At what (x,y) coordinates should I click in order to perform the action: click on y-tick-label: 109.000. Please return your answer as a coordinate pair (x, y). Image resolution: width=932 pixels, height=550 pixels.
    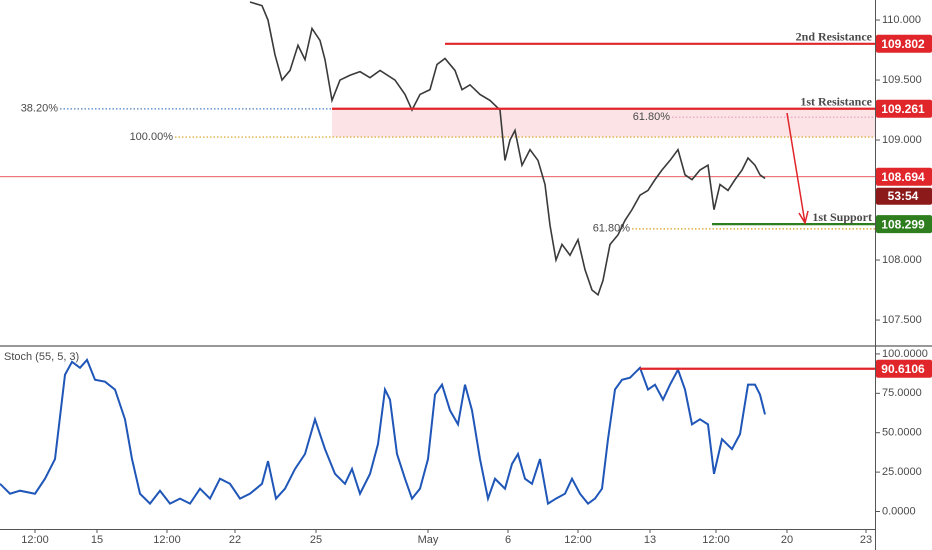
    Looking at the image, I should click on (902, 140).